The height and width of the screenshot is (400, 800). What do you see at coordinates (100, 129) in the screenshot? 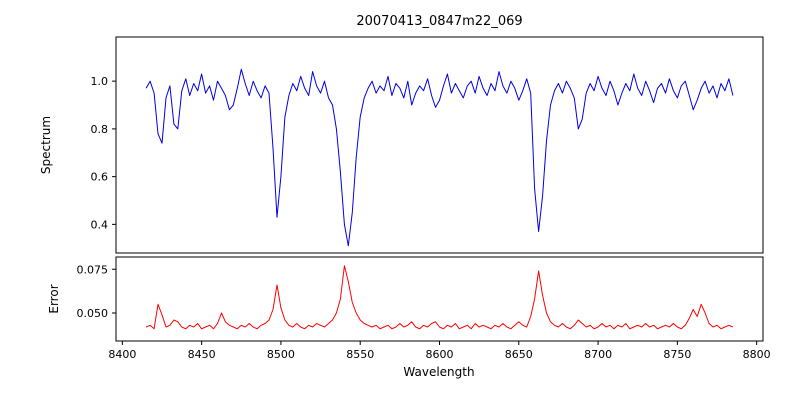
I see `y-tick-label-spectrum: 0.8` at bounding box center [100, 129].